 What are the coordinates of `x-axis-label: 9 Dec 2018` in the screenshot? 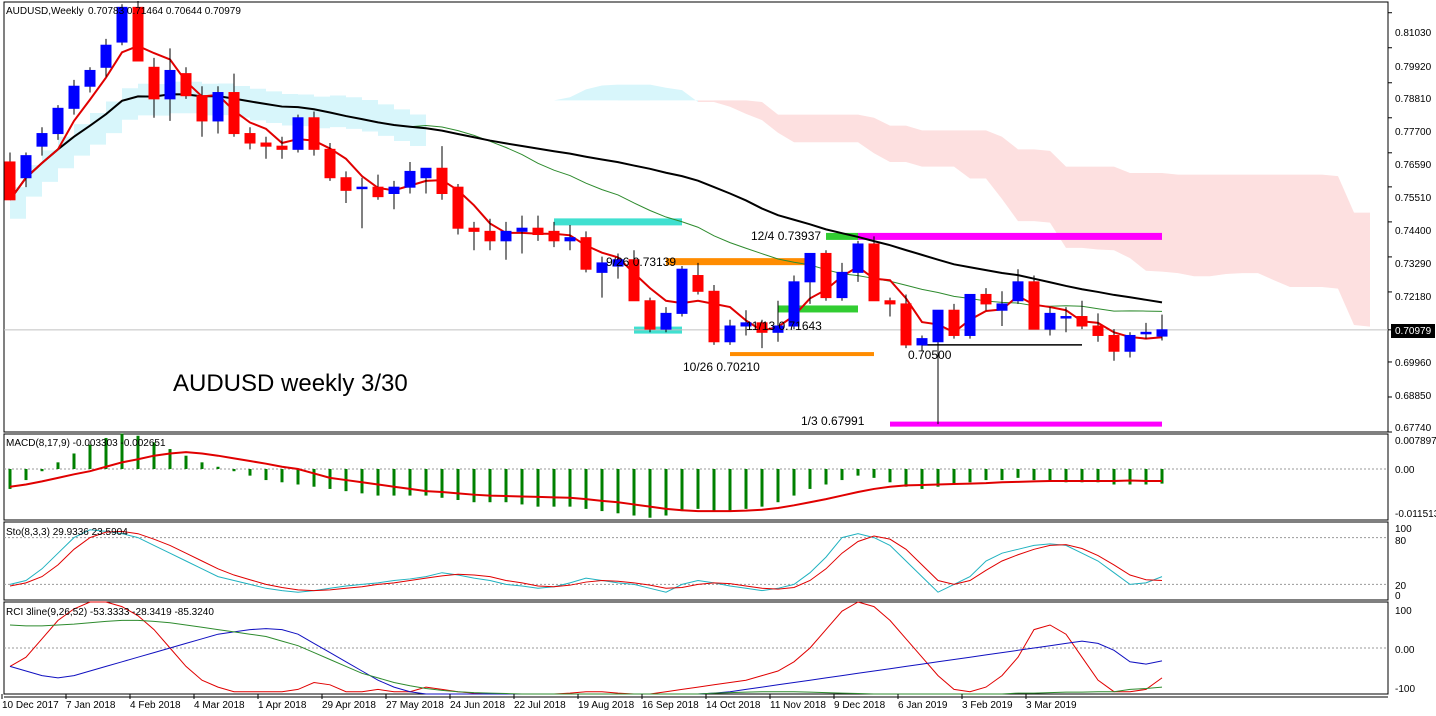 It's located at (860, 705).